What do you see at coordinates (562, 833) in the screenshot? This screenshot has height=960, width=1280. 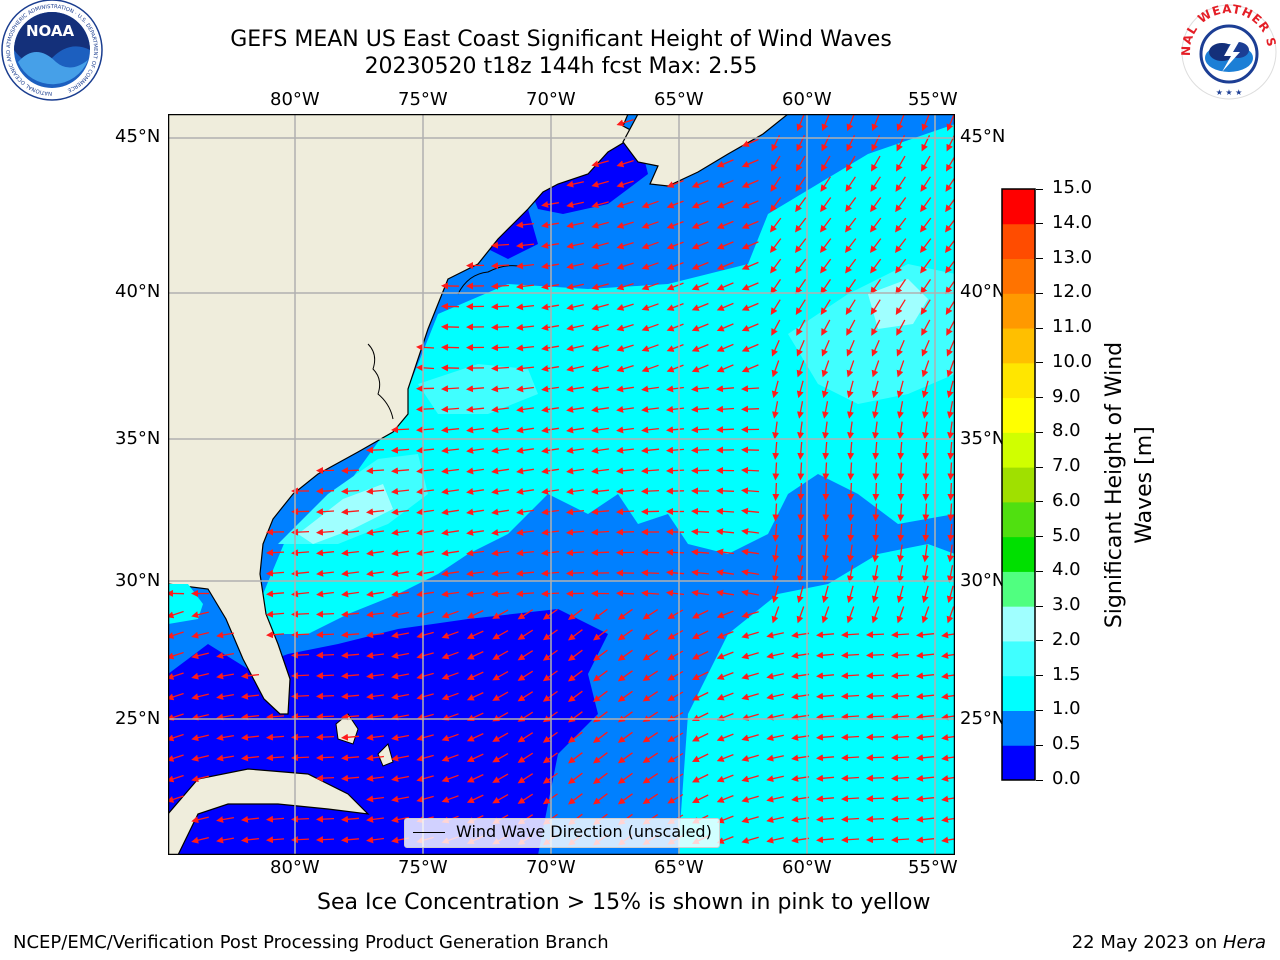 I see `map-legend: Wind Wave Direction (unscaled)` at bounding box center [562, 833].